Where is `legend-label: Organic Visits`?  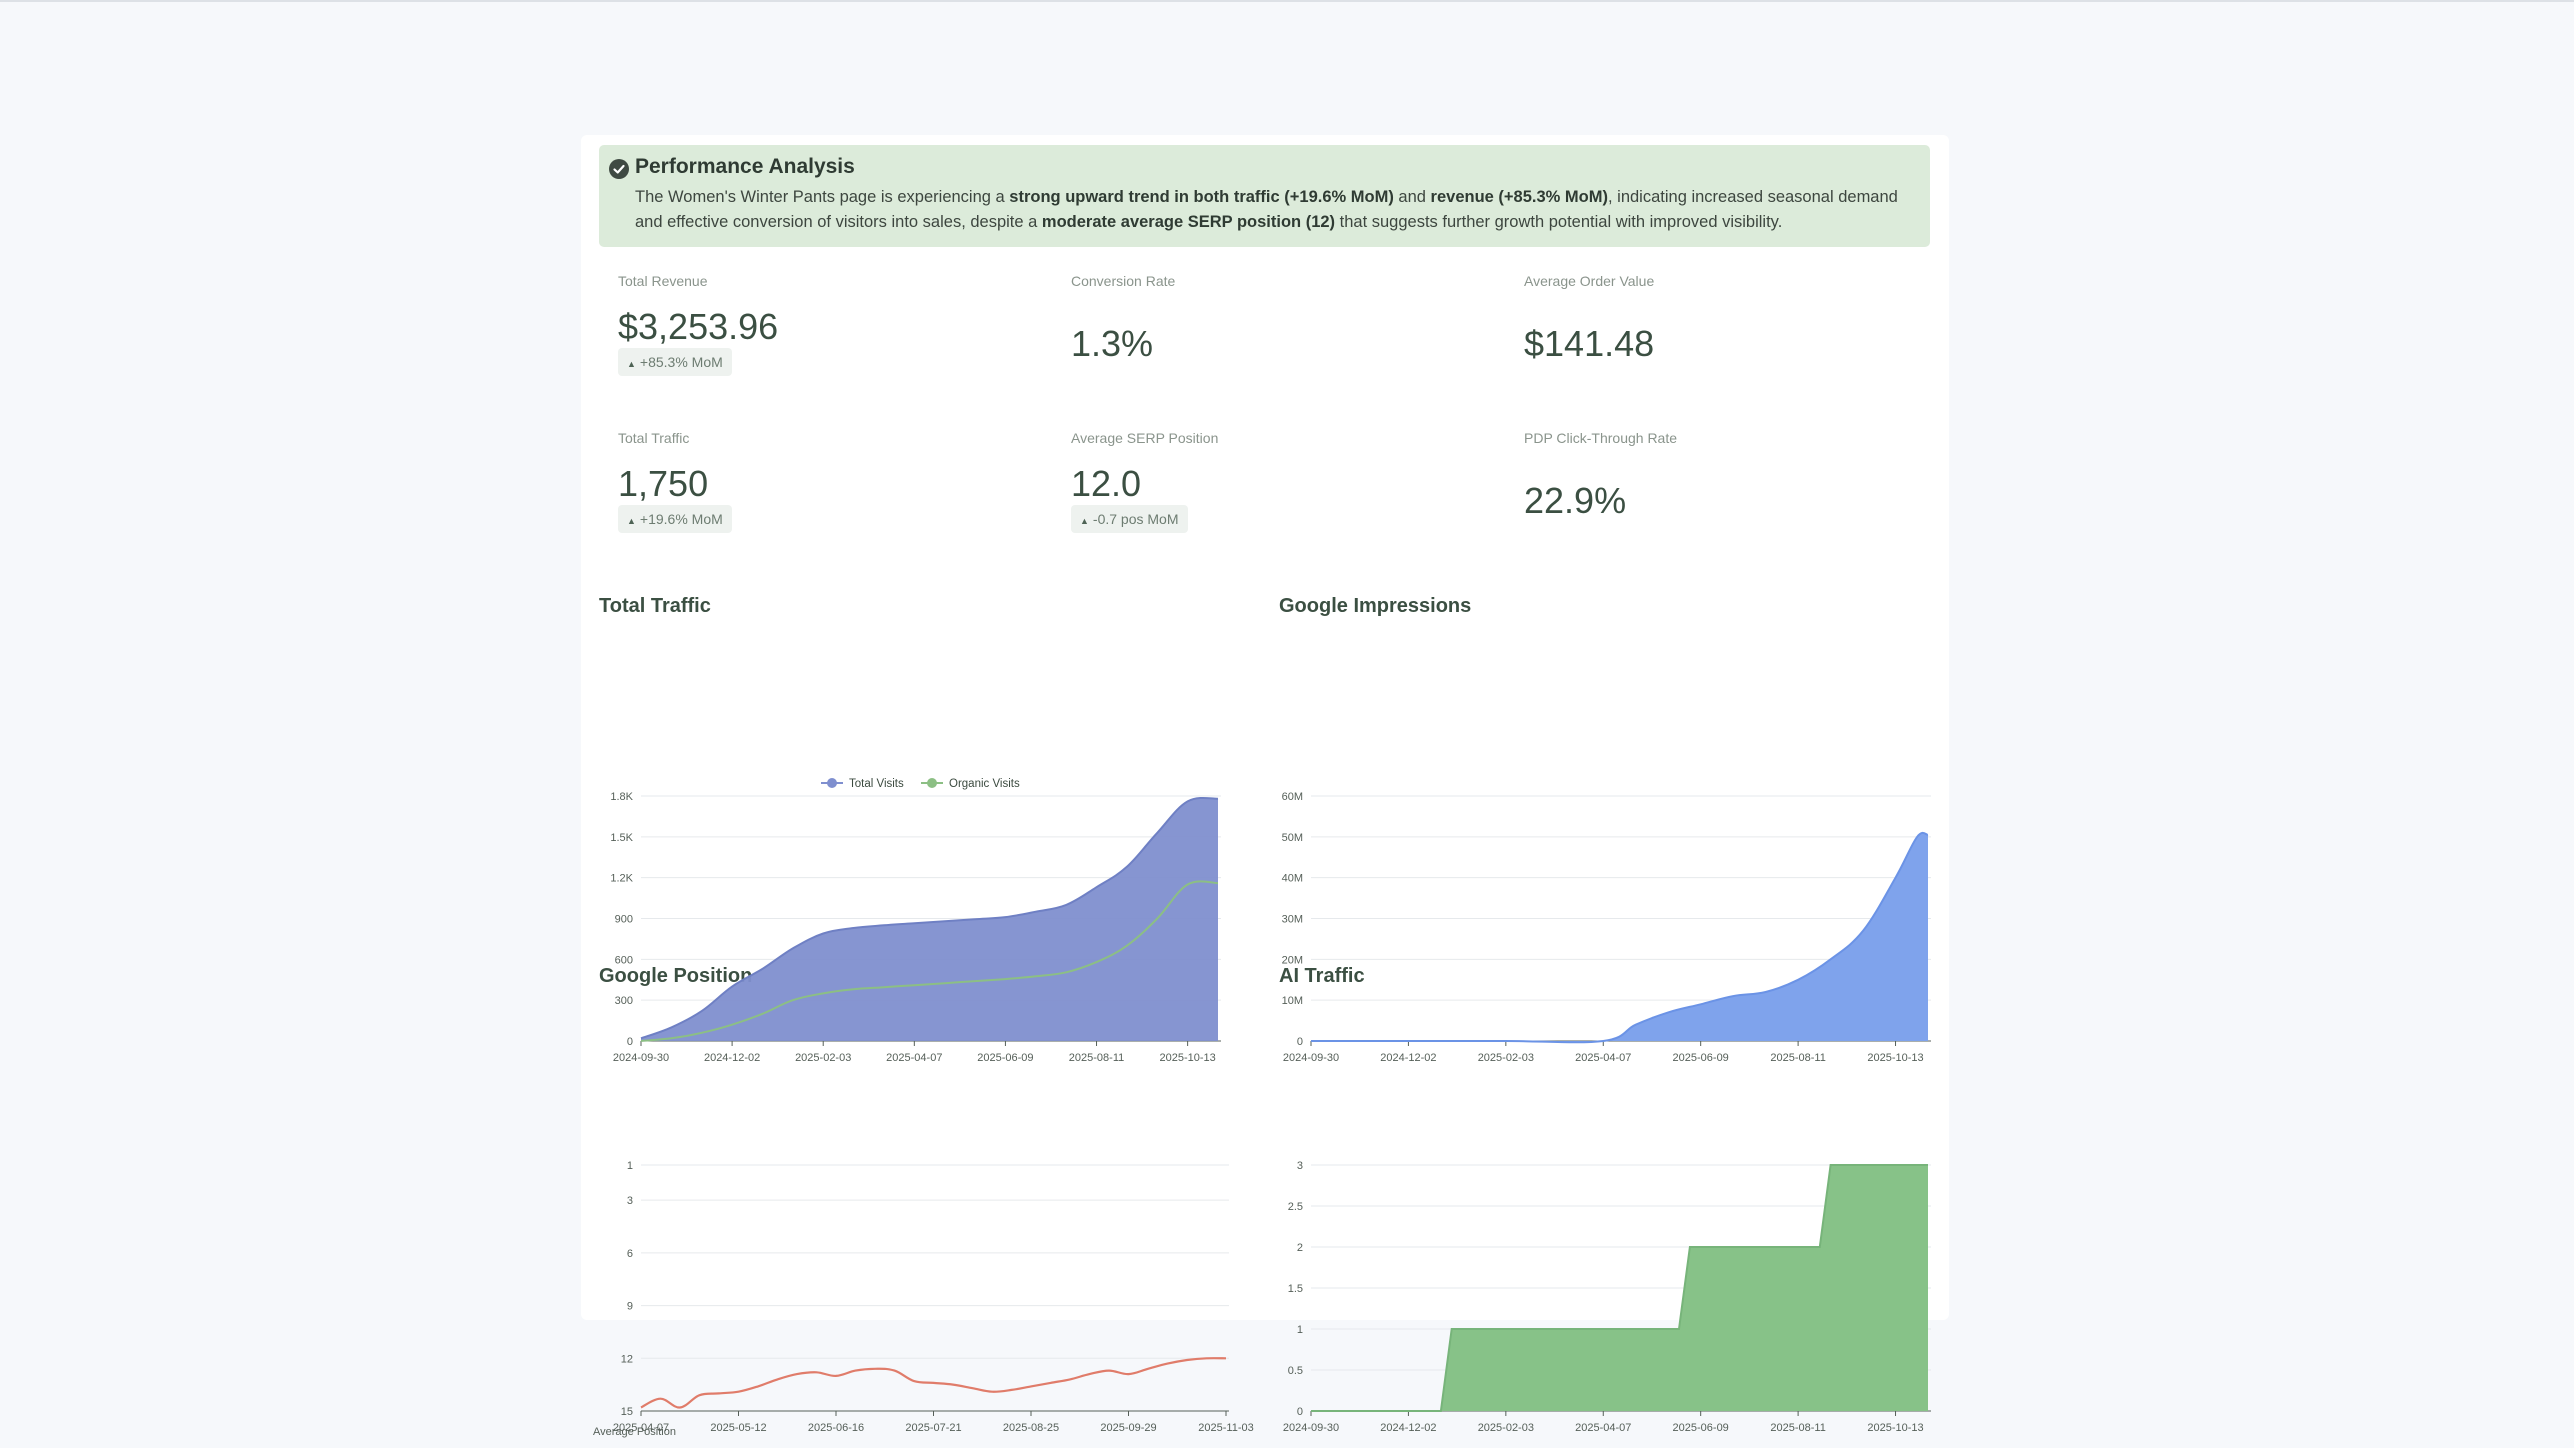
legend-label: Organic Visits is located at coordinates (984, 784).